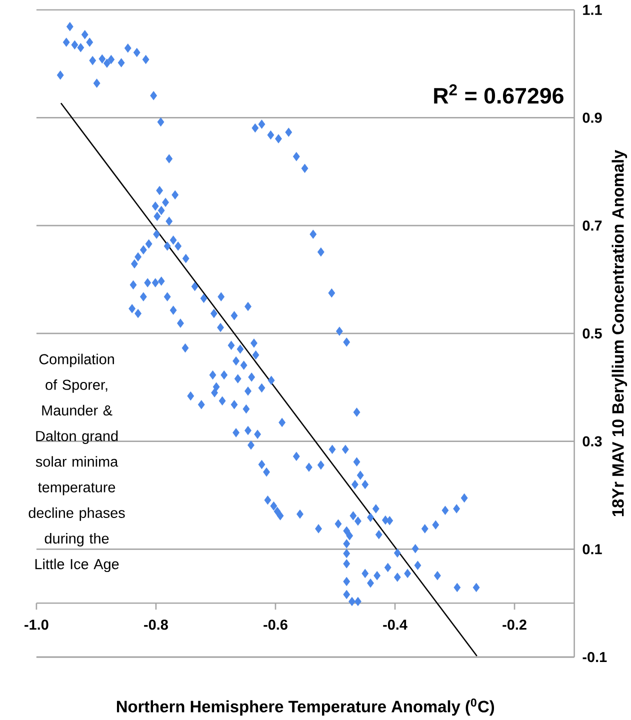 The image size is (631, 720). What do you see at coordinates (499, 94) in the screenshot?
I see `annotation: R$^{2}$ = 0.67296` at bounding box center [499, 94].